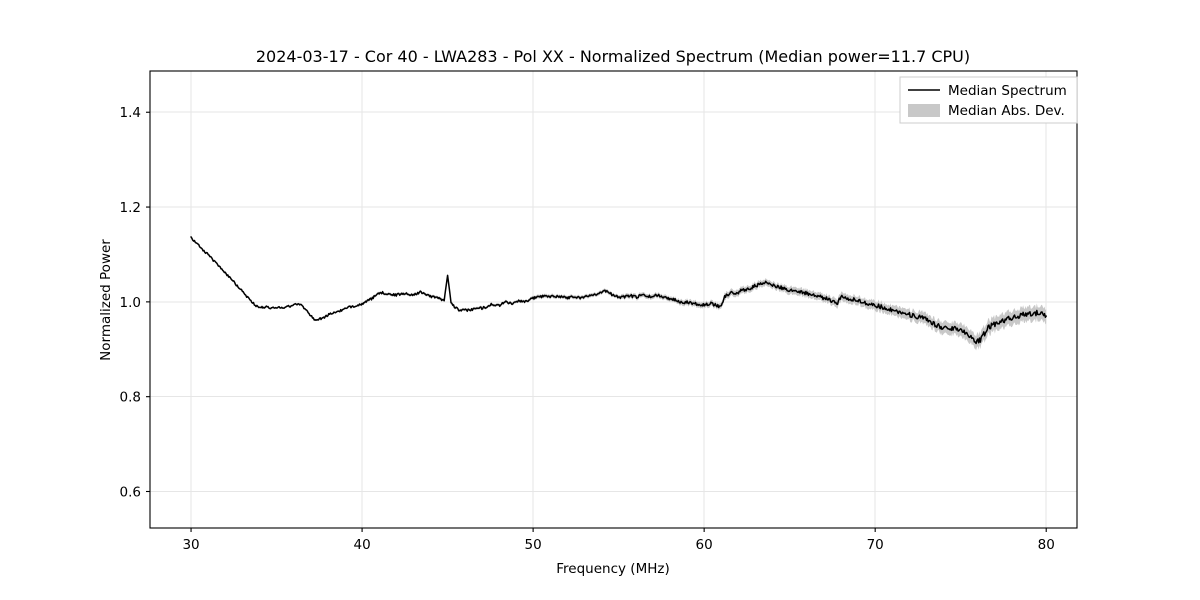  I want to click on y-axis-ticks: 0.6 0.8 1.0 1.2 1.4, so click(135, 302).